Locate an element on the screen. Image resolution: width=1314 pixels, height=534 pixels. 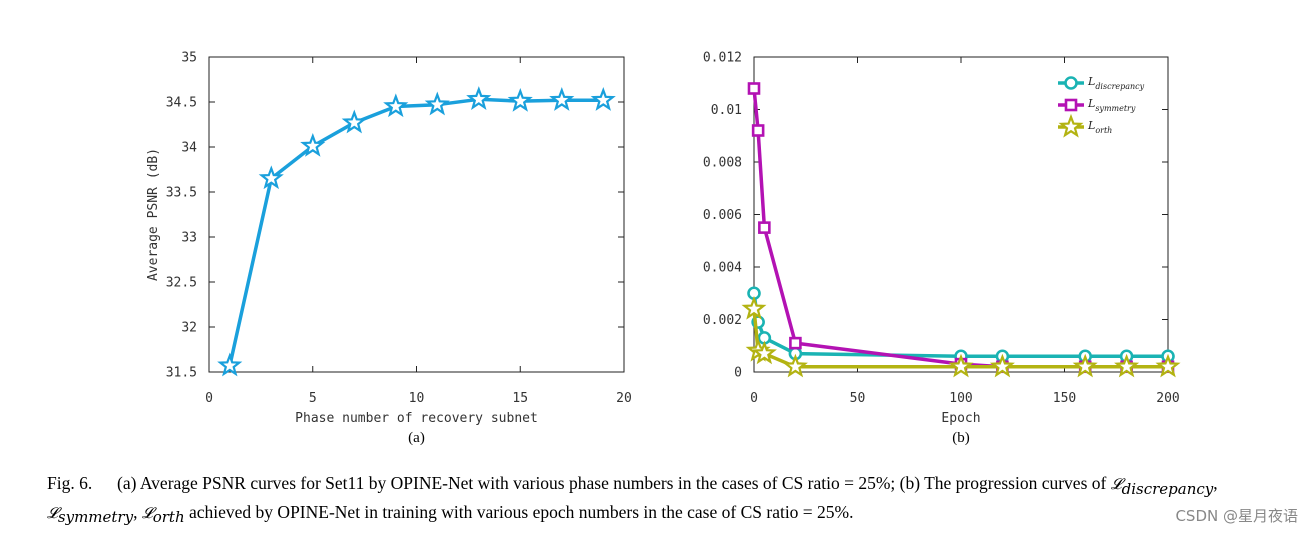
loss-discrepancy-sub: discrepancy is located at coordinates (1167, 488).